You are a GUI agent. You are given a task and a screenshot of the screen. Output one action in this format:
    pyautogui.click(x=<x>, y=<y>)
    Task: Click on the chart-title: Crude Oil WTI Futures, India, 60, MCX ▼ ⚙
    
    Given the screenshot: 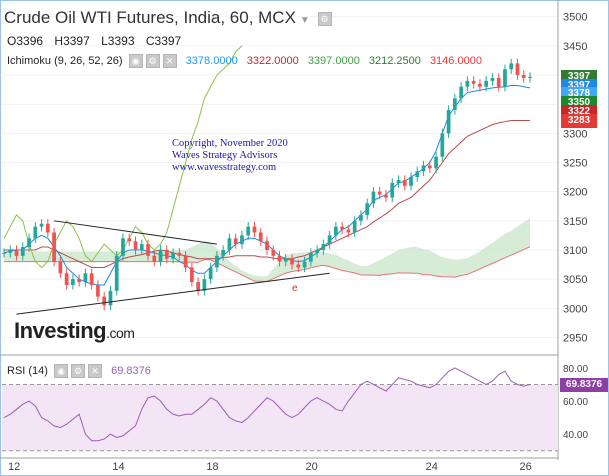 What is the action you would take?
    pyautogui.click(x=168, y=18)
    